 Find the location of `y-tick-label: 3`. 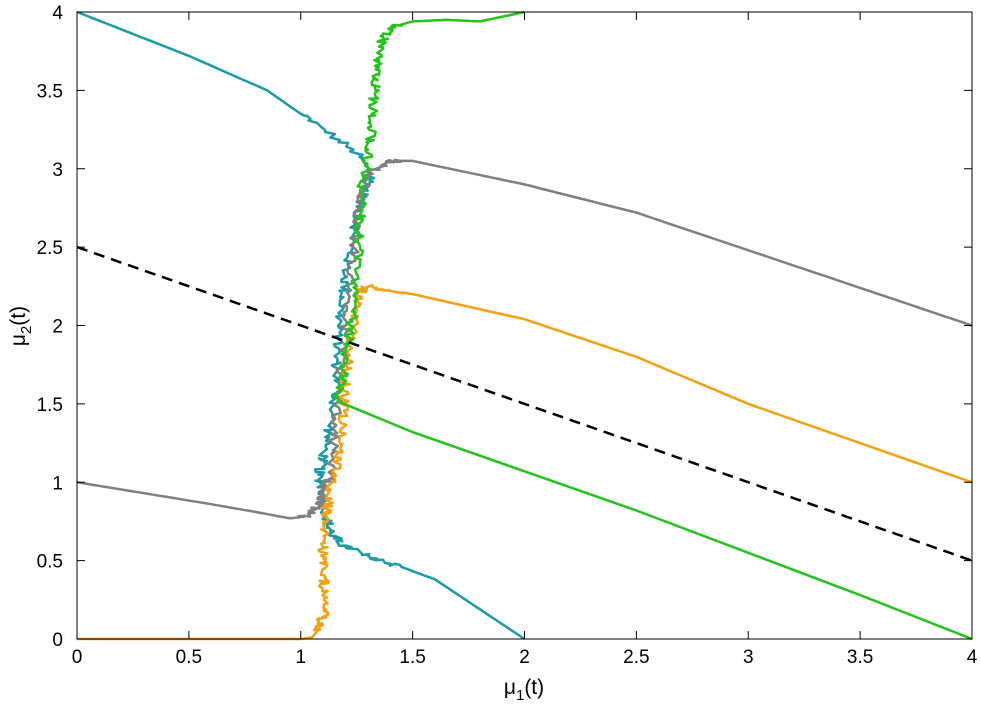

y-tick-label: 3 is located at coordinates (57, 170).